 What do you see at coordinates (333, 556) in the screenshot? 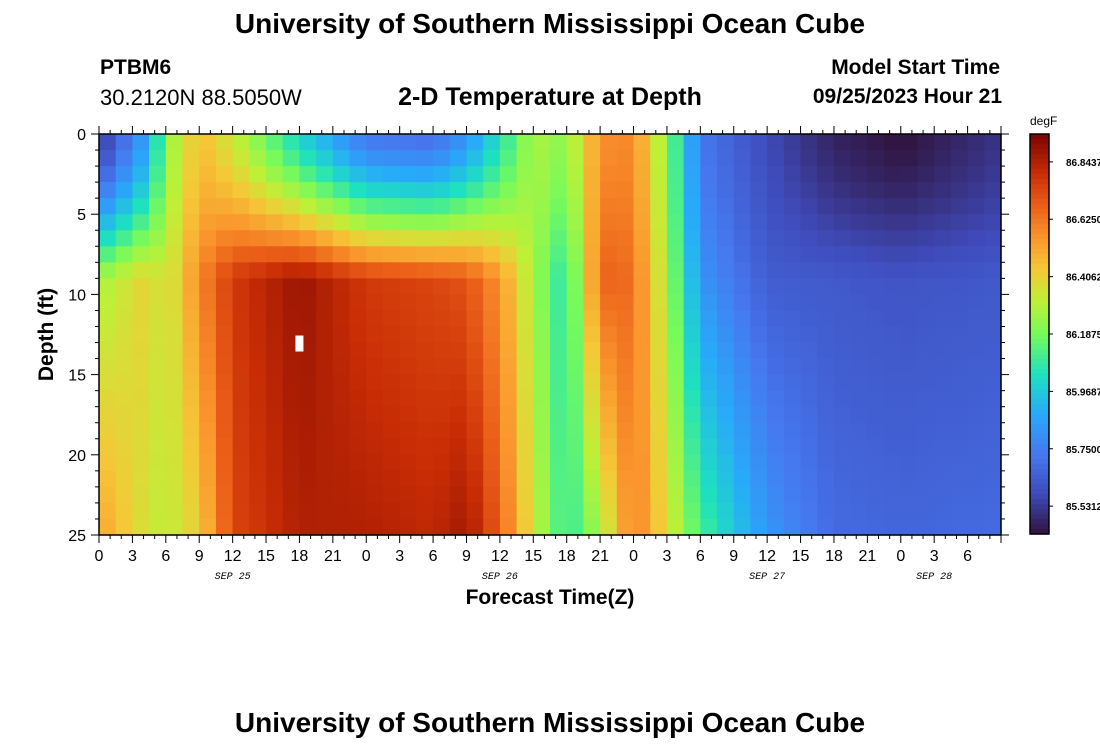
I see `x-tick-label: 21` at bounding box center [333, 556].